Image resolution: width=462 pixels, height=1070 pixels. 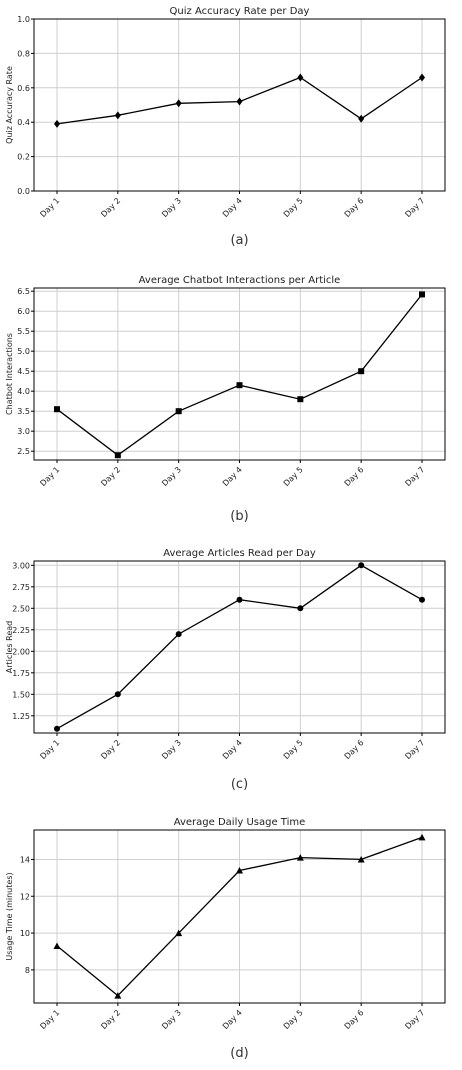 I want to click on chart-caption: (a), so click(x=239, y=240).